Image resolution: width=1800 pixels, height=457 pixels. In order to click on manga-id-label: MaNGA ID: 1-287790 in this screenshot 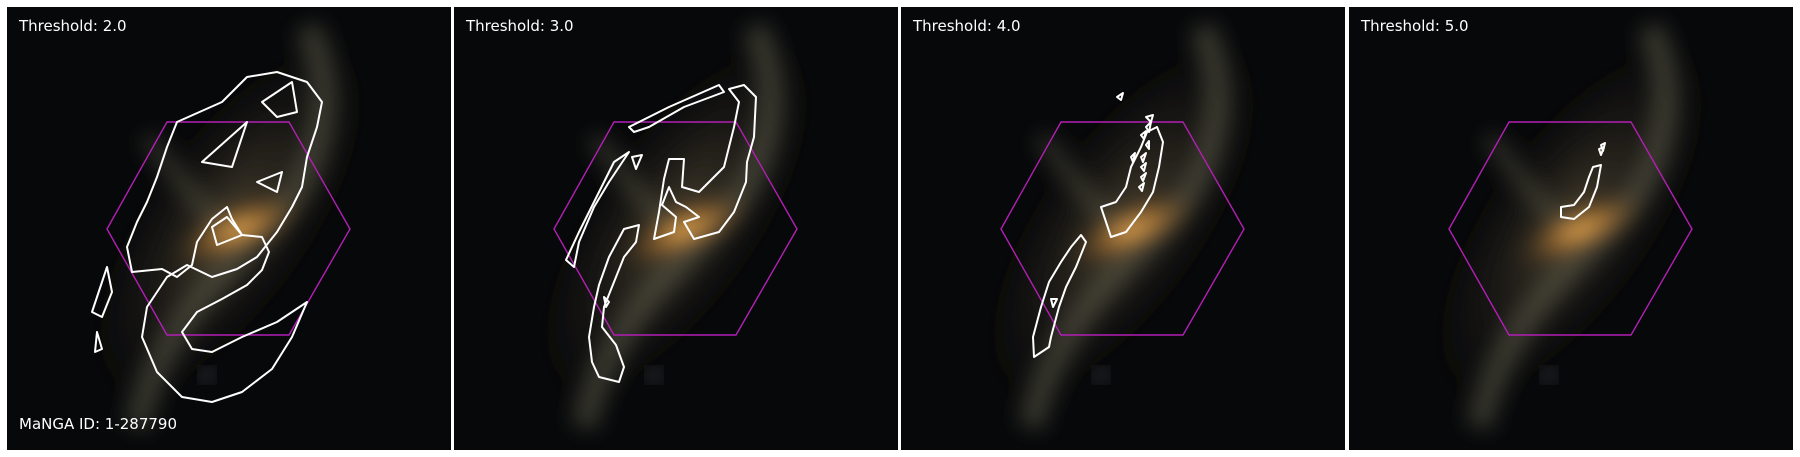, I will do `click(98, 424)`.